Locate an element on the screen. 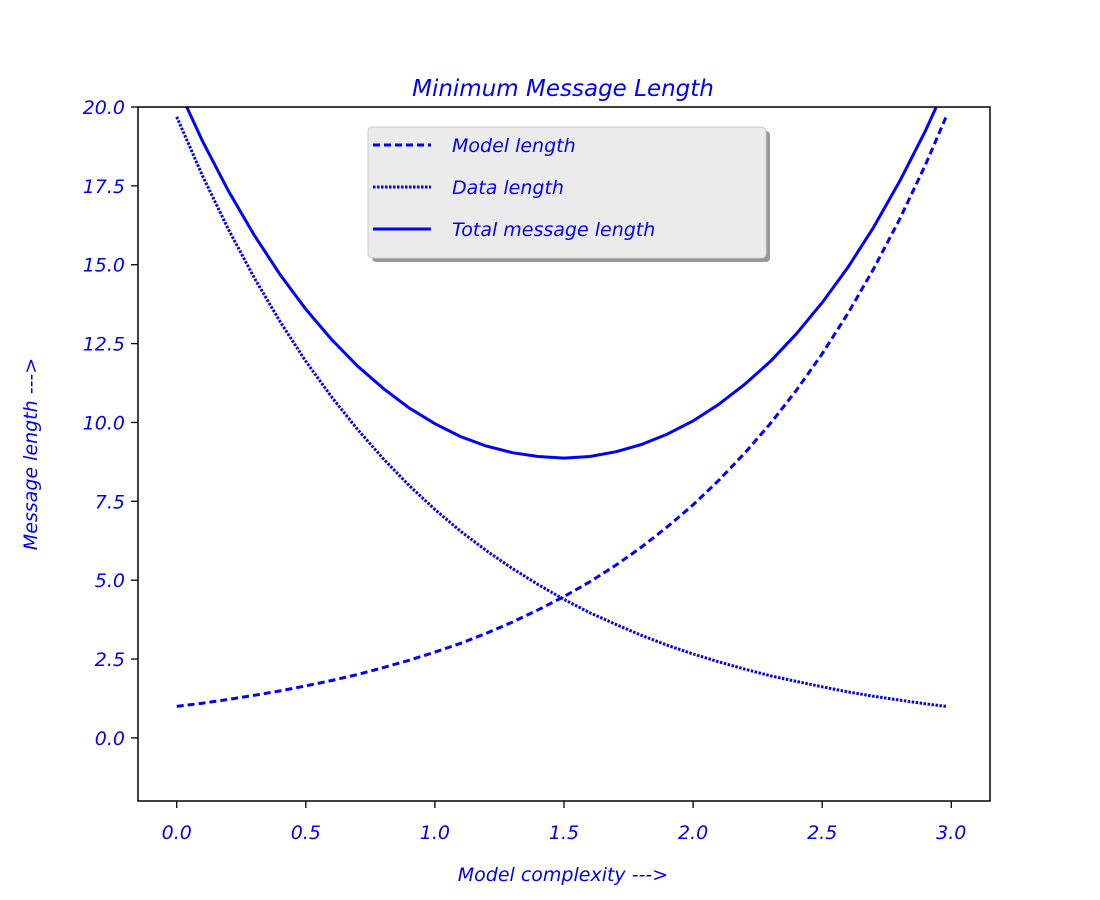 Image resolution: width=1100 pixels, height=900 pixels. x-tick-label: 3.0 is located at coordinates (951, 833).